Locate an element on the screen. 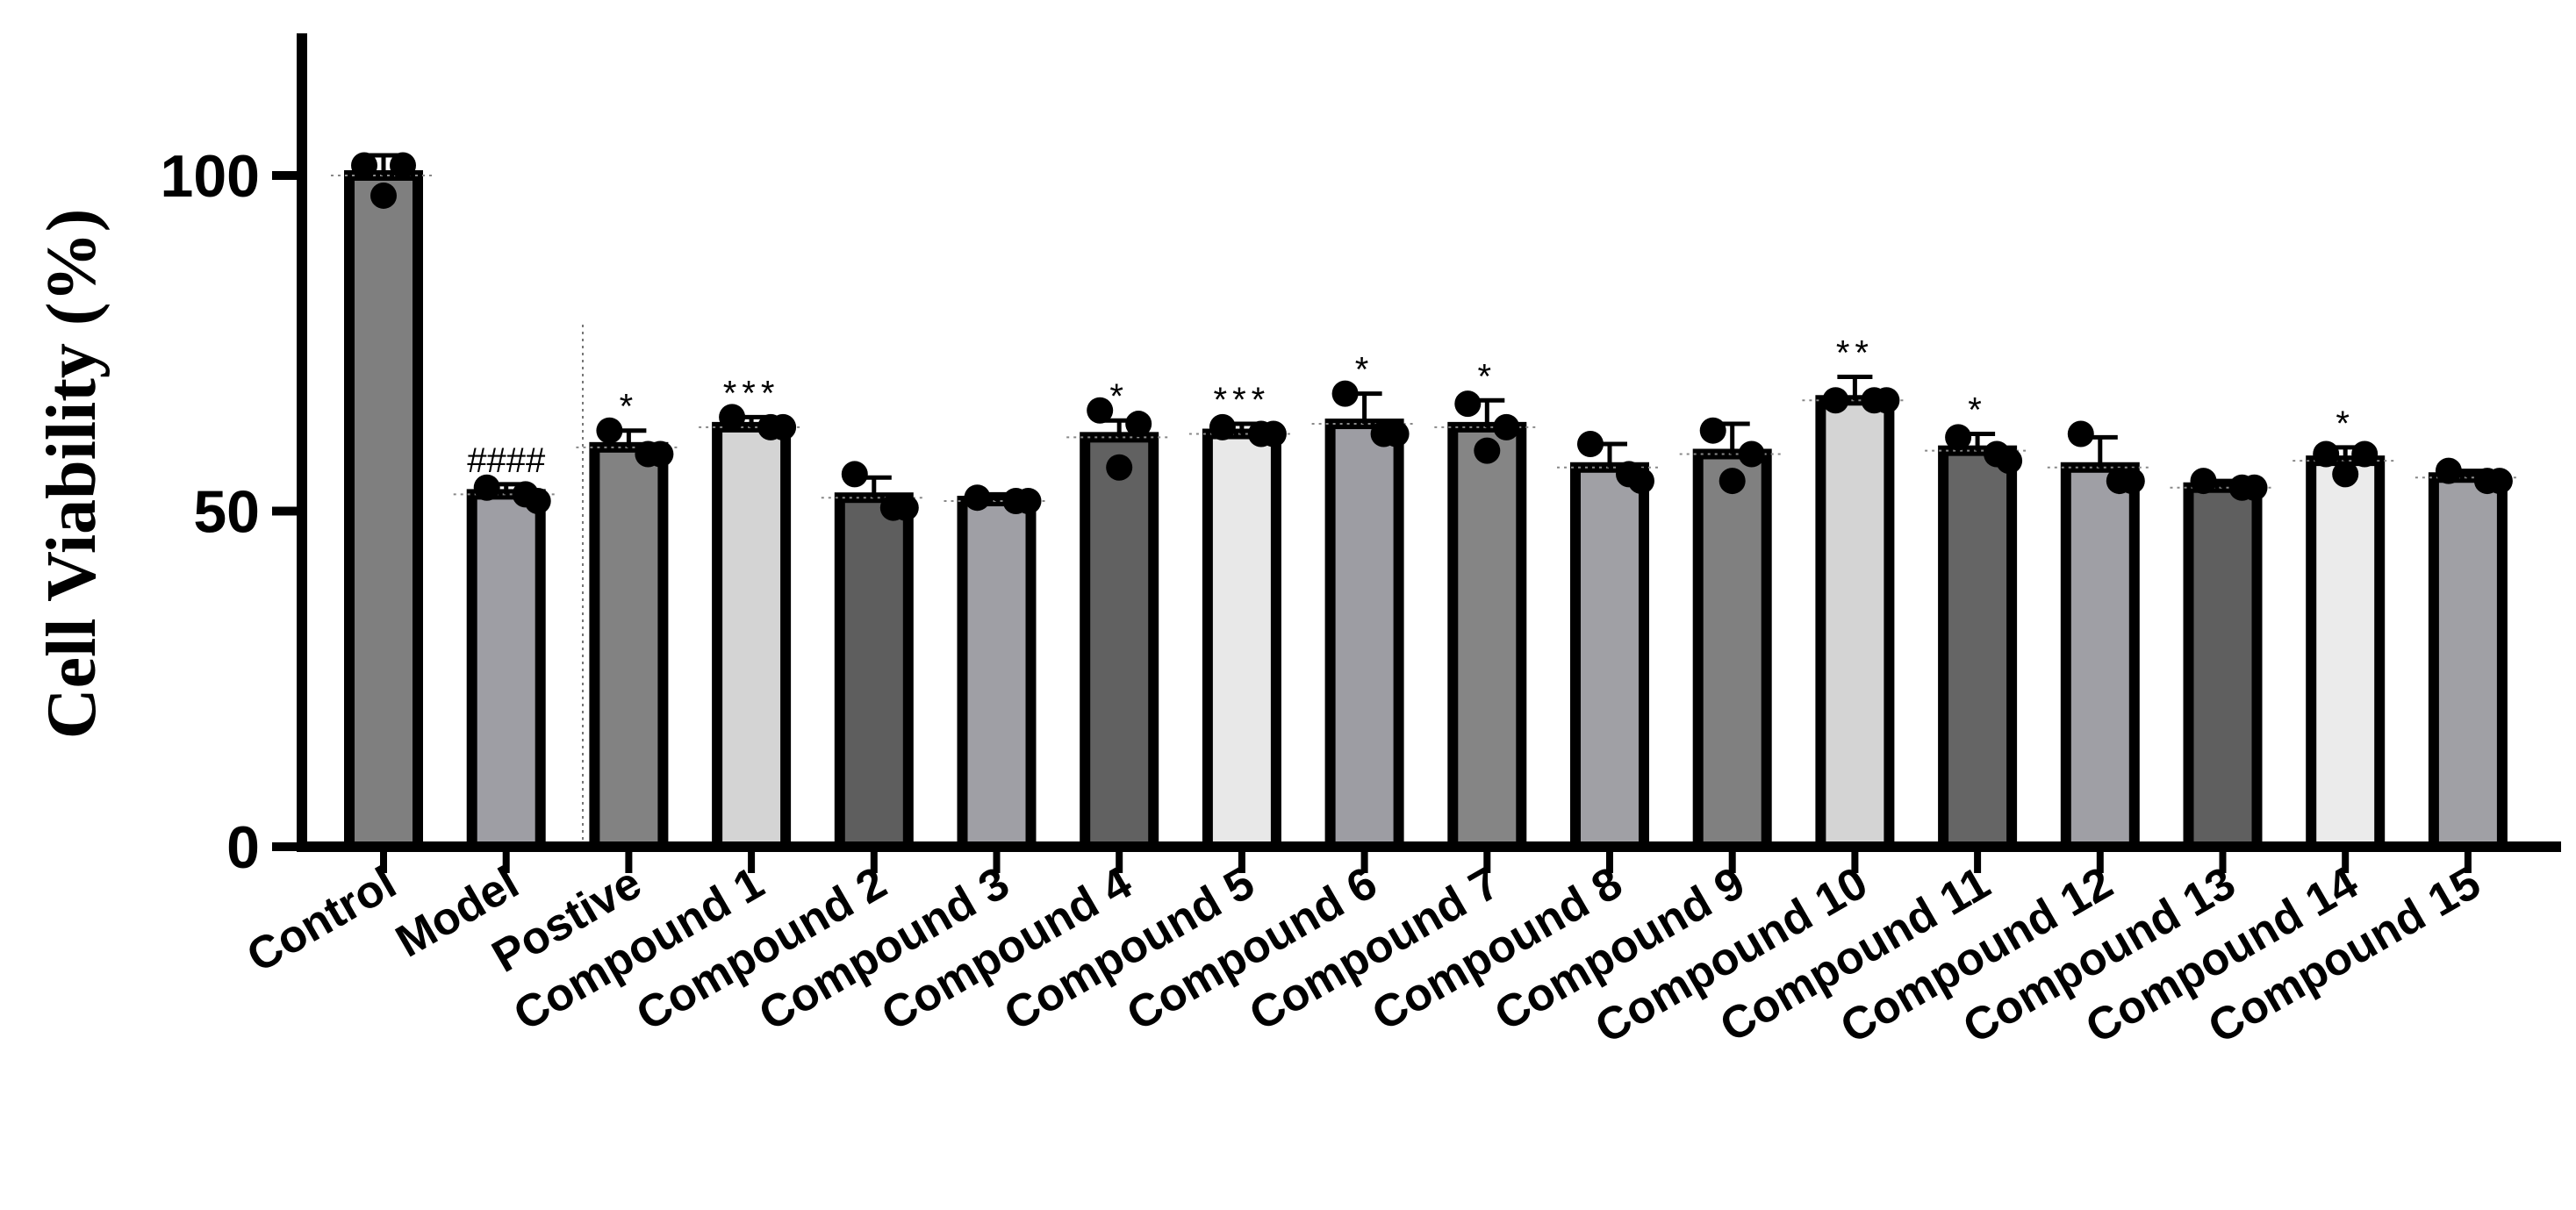 The width and height of the screenshot is (2576, 1210). significance-label: ** is located at coordinates (1855, 353).